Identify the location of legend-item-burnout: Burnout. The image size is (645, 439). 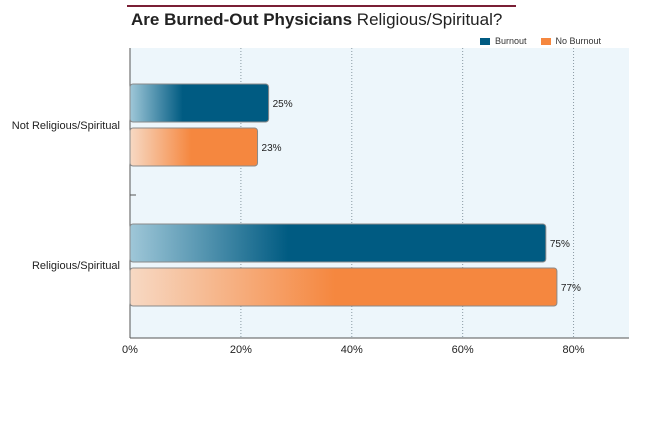
(503, 41).